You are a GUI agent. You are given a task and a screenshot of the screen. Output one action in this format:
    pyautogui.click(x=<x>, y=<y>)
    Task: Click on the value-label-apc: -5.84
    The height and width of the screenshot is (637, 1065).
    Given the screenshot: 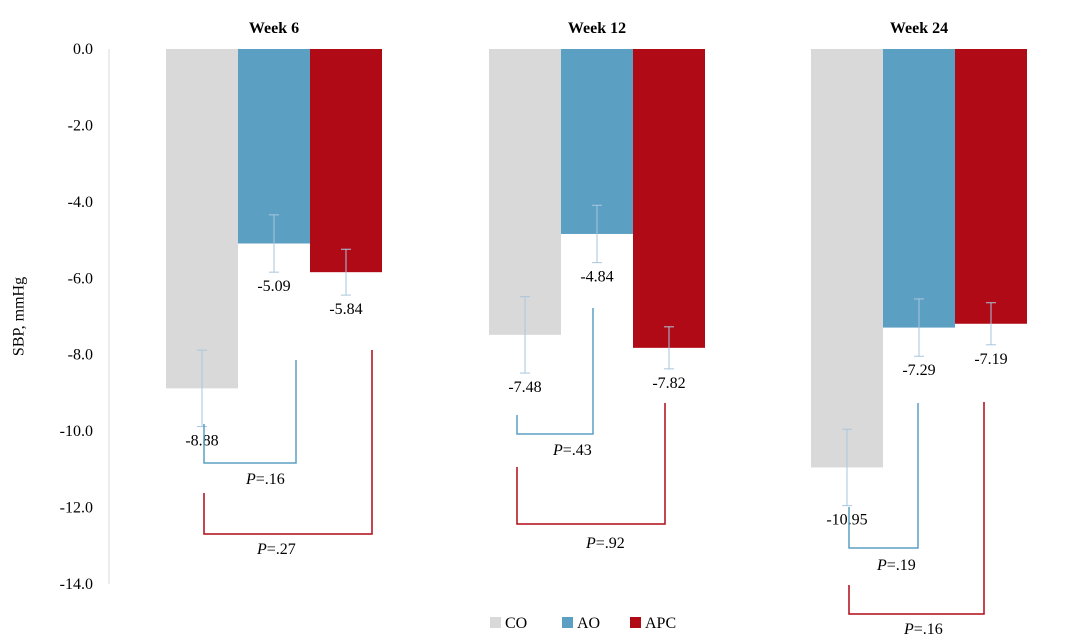 What is the action you would take?
    pyautogui.click(x=345, y=309)
    